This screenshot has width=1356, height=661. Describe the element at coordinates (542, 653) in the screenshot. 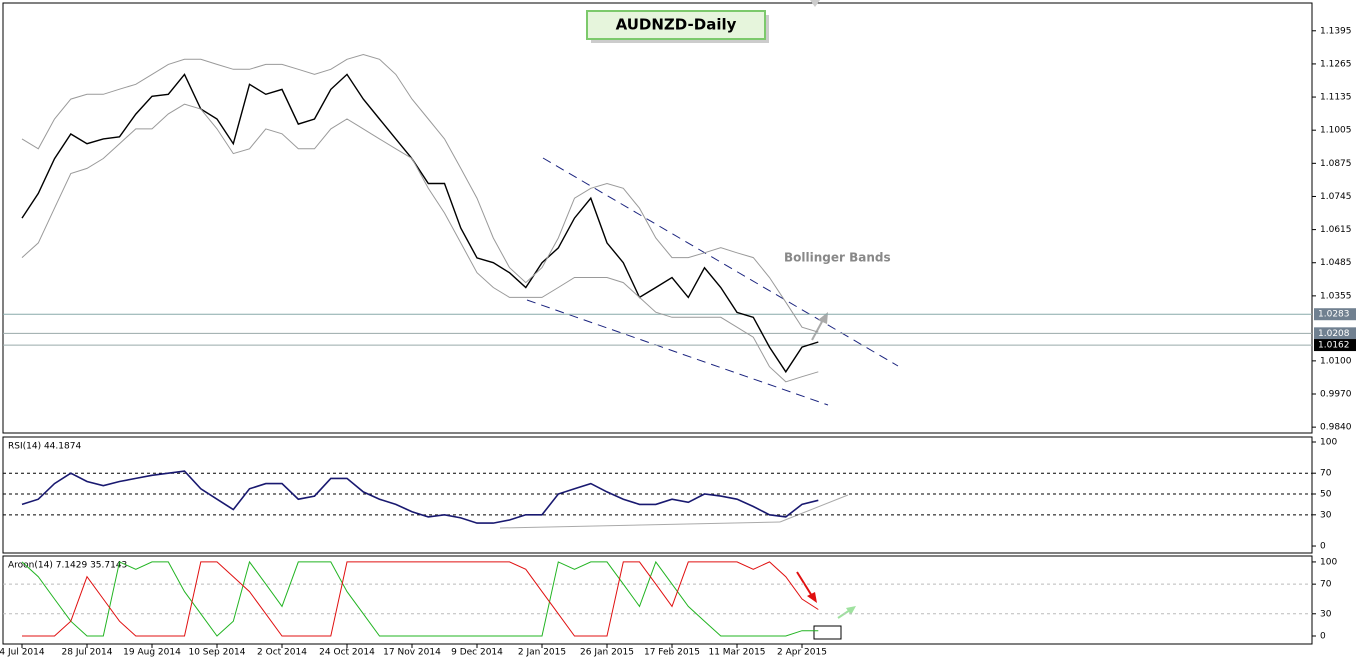

I see `x-tick-label: 2 Jan 2015` at that location.